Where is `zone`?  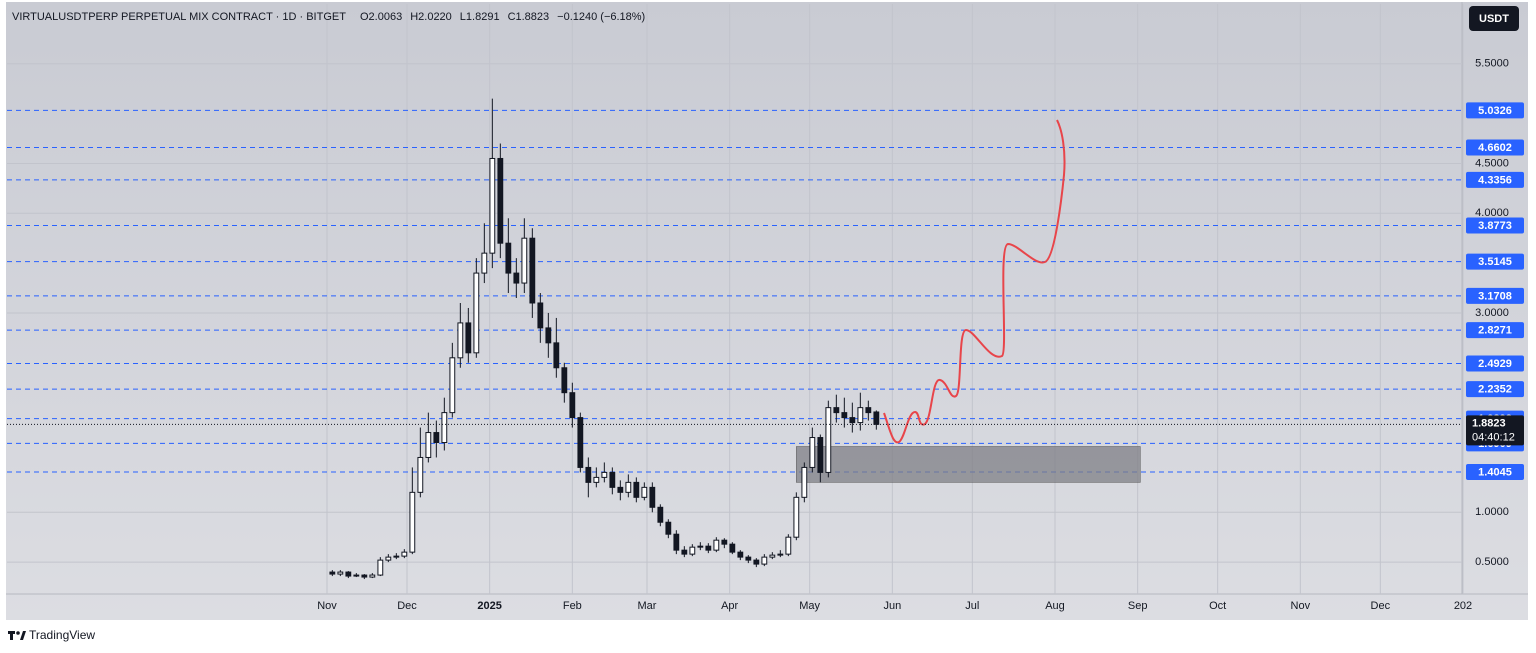 zone is located at coordinates (968, 464).